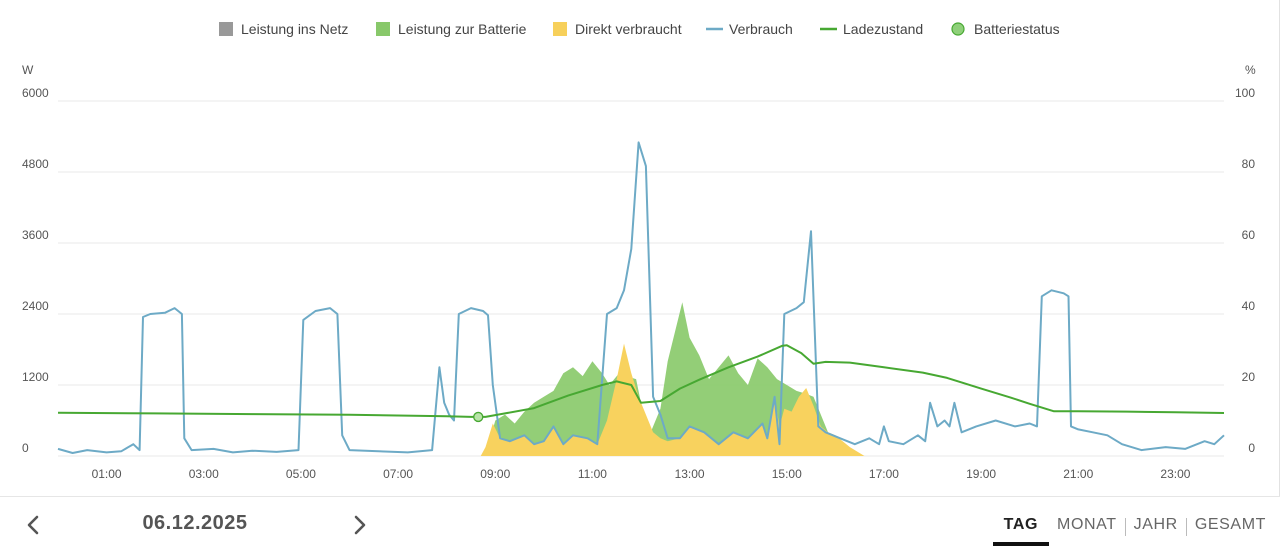 Image resolution: width=1280 pixels, height=555 pixels. Describe the element at coordinates (294, 29) in the screenshot. I see `legend-label-0: Leistung ins Netz` at that location.